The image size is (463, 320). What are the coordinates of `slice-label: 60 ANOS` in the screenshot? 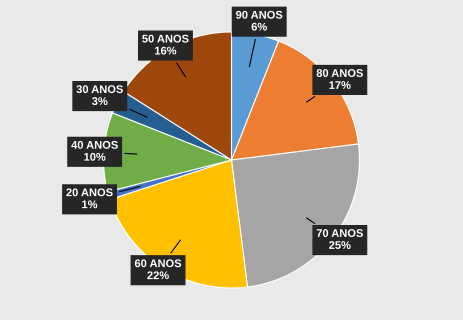 It's located at (158, 263).